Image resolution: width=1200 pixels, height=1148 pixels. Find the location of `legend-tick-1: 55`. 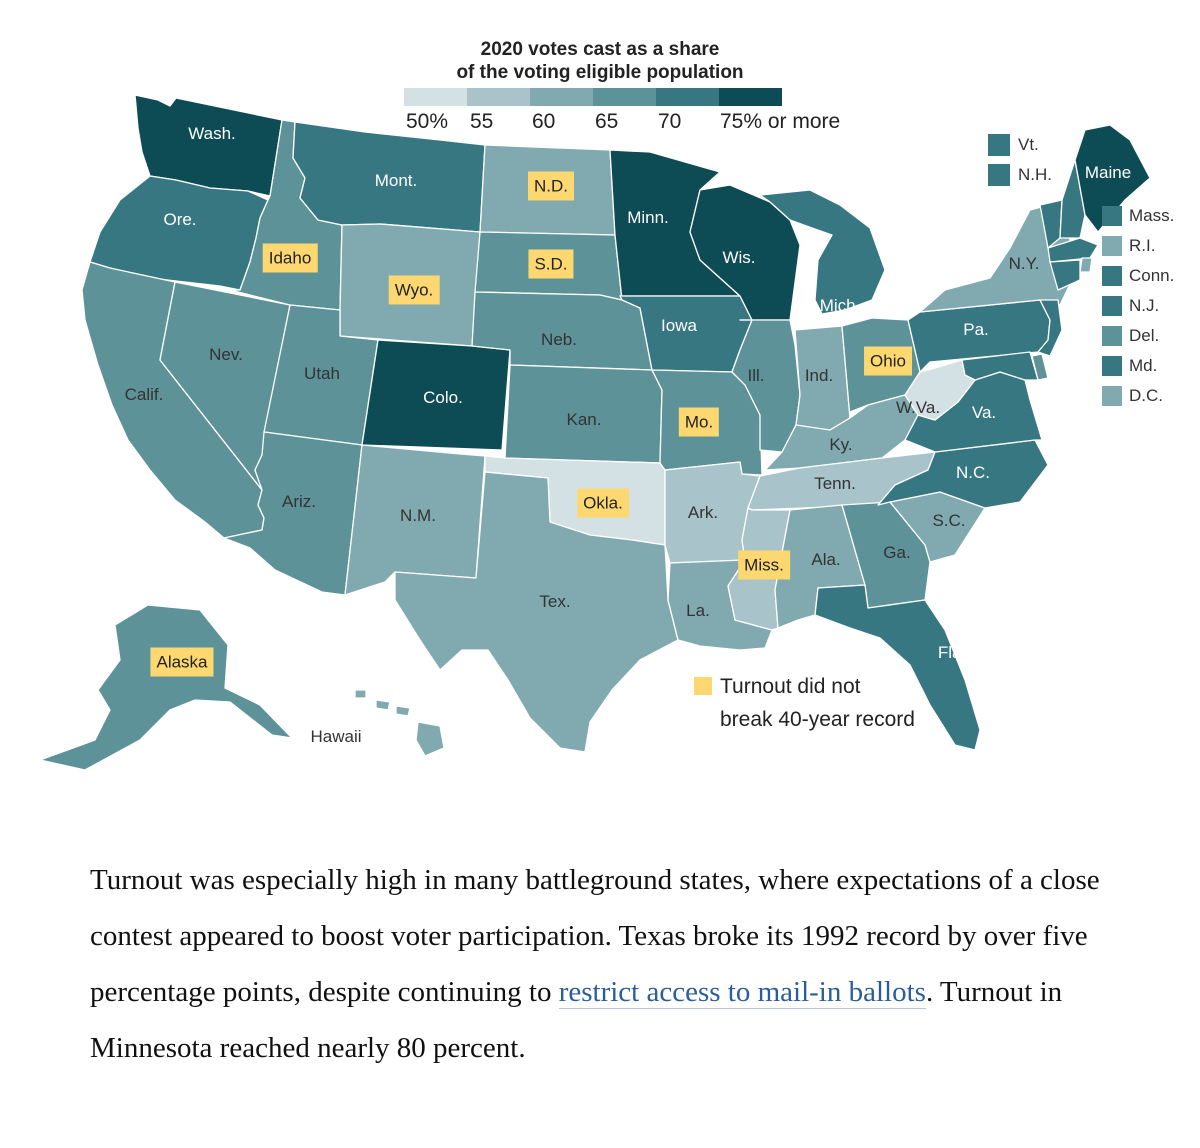

legend-tick-1: 55 is located at coordinates (482, 121).